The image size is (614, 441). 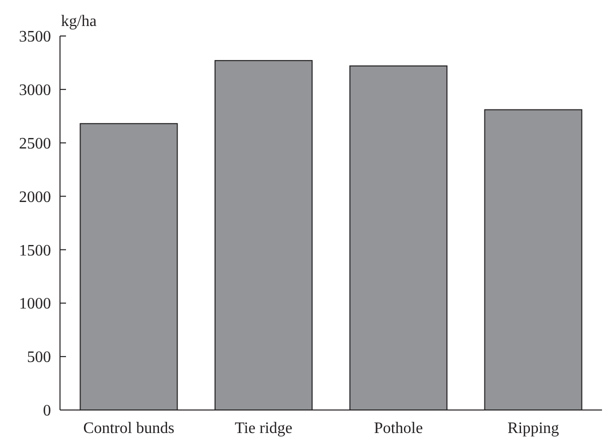 I want to click on y-tick-label: 500, so click(x=39, y=357).